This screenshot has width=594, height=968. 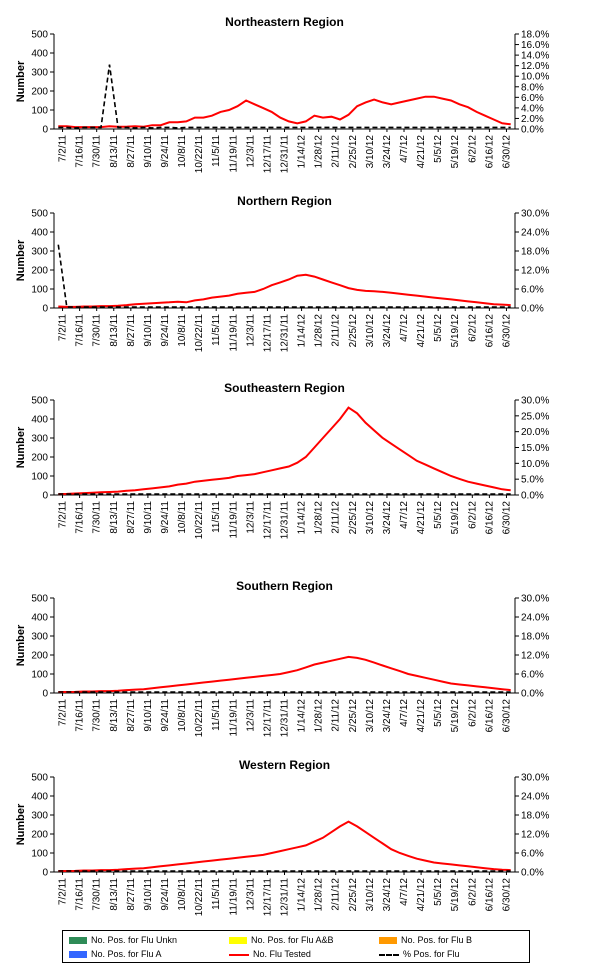 I want to click on legend-line-pct, so click(x=389, y=954).